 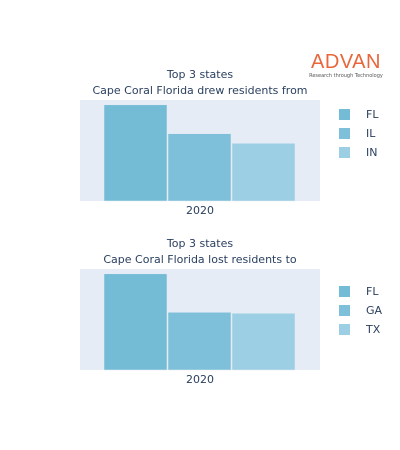 I want to click on chart-1-legend-swatch-in, so click(x=344, y=152).